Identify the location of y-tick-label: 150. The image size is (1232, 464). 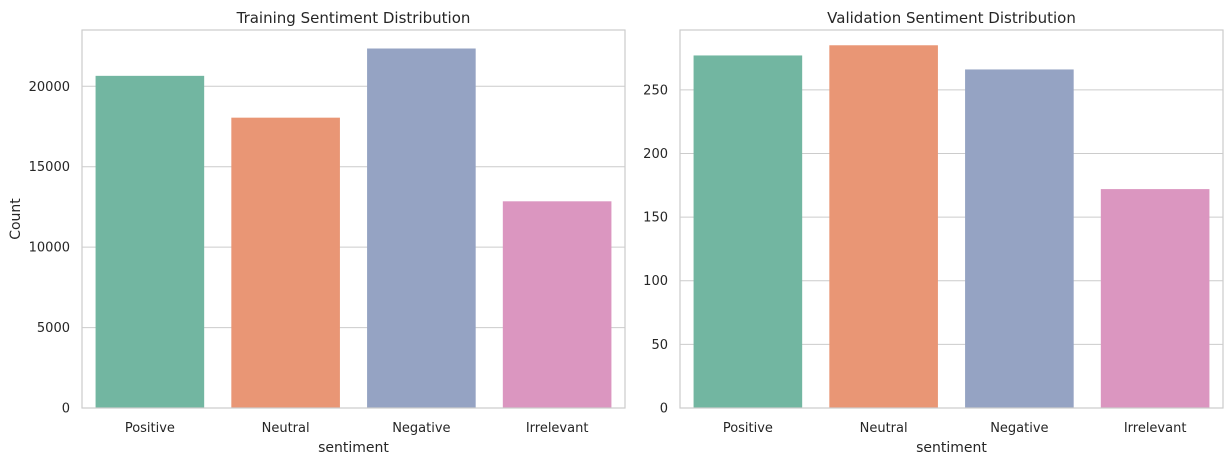
(655, 218).